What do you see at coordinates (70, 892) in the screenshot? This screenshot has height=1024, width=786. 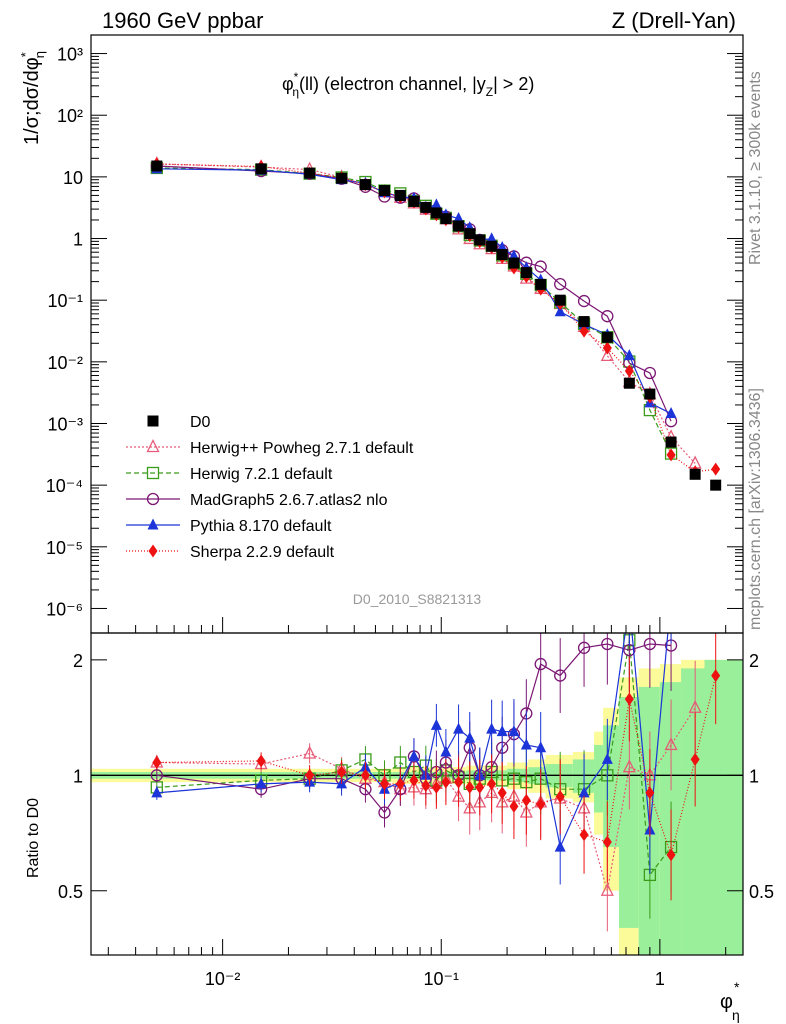 I see `ratio-tick-label: 0.5` at bounding box center [70, 892].